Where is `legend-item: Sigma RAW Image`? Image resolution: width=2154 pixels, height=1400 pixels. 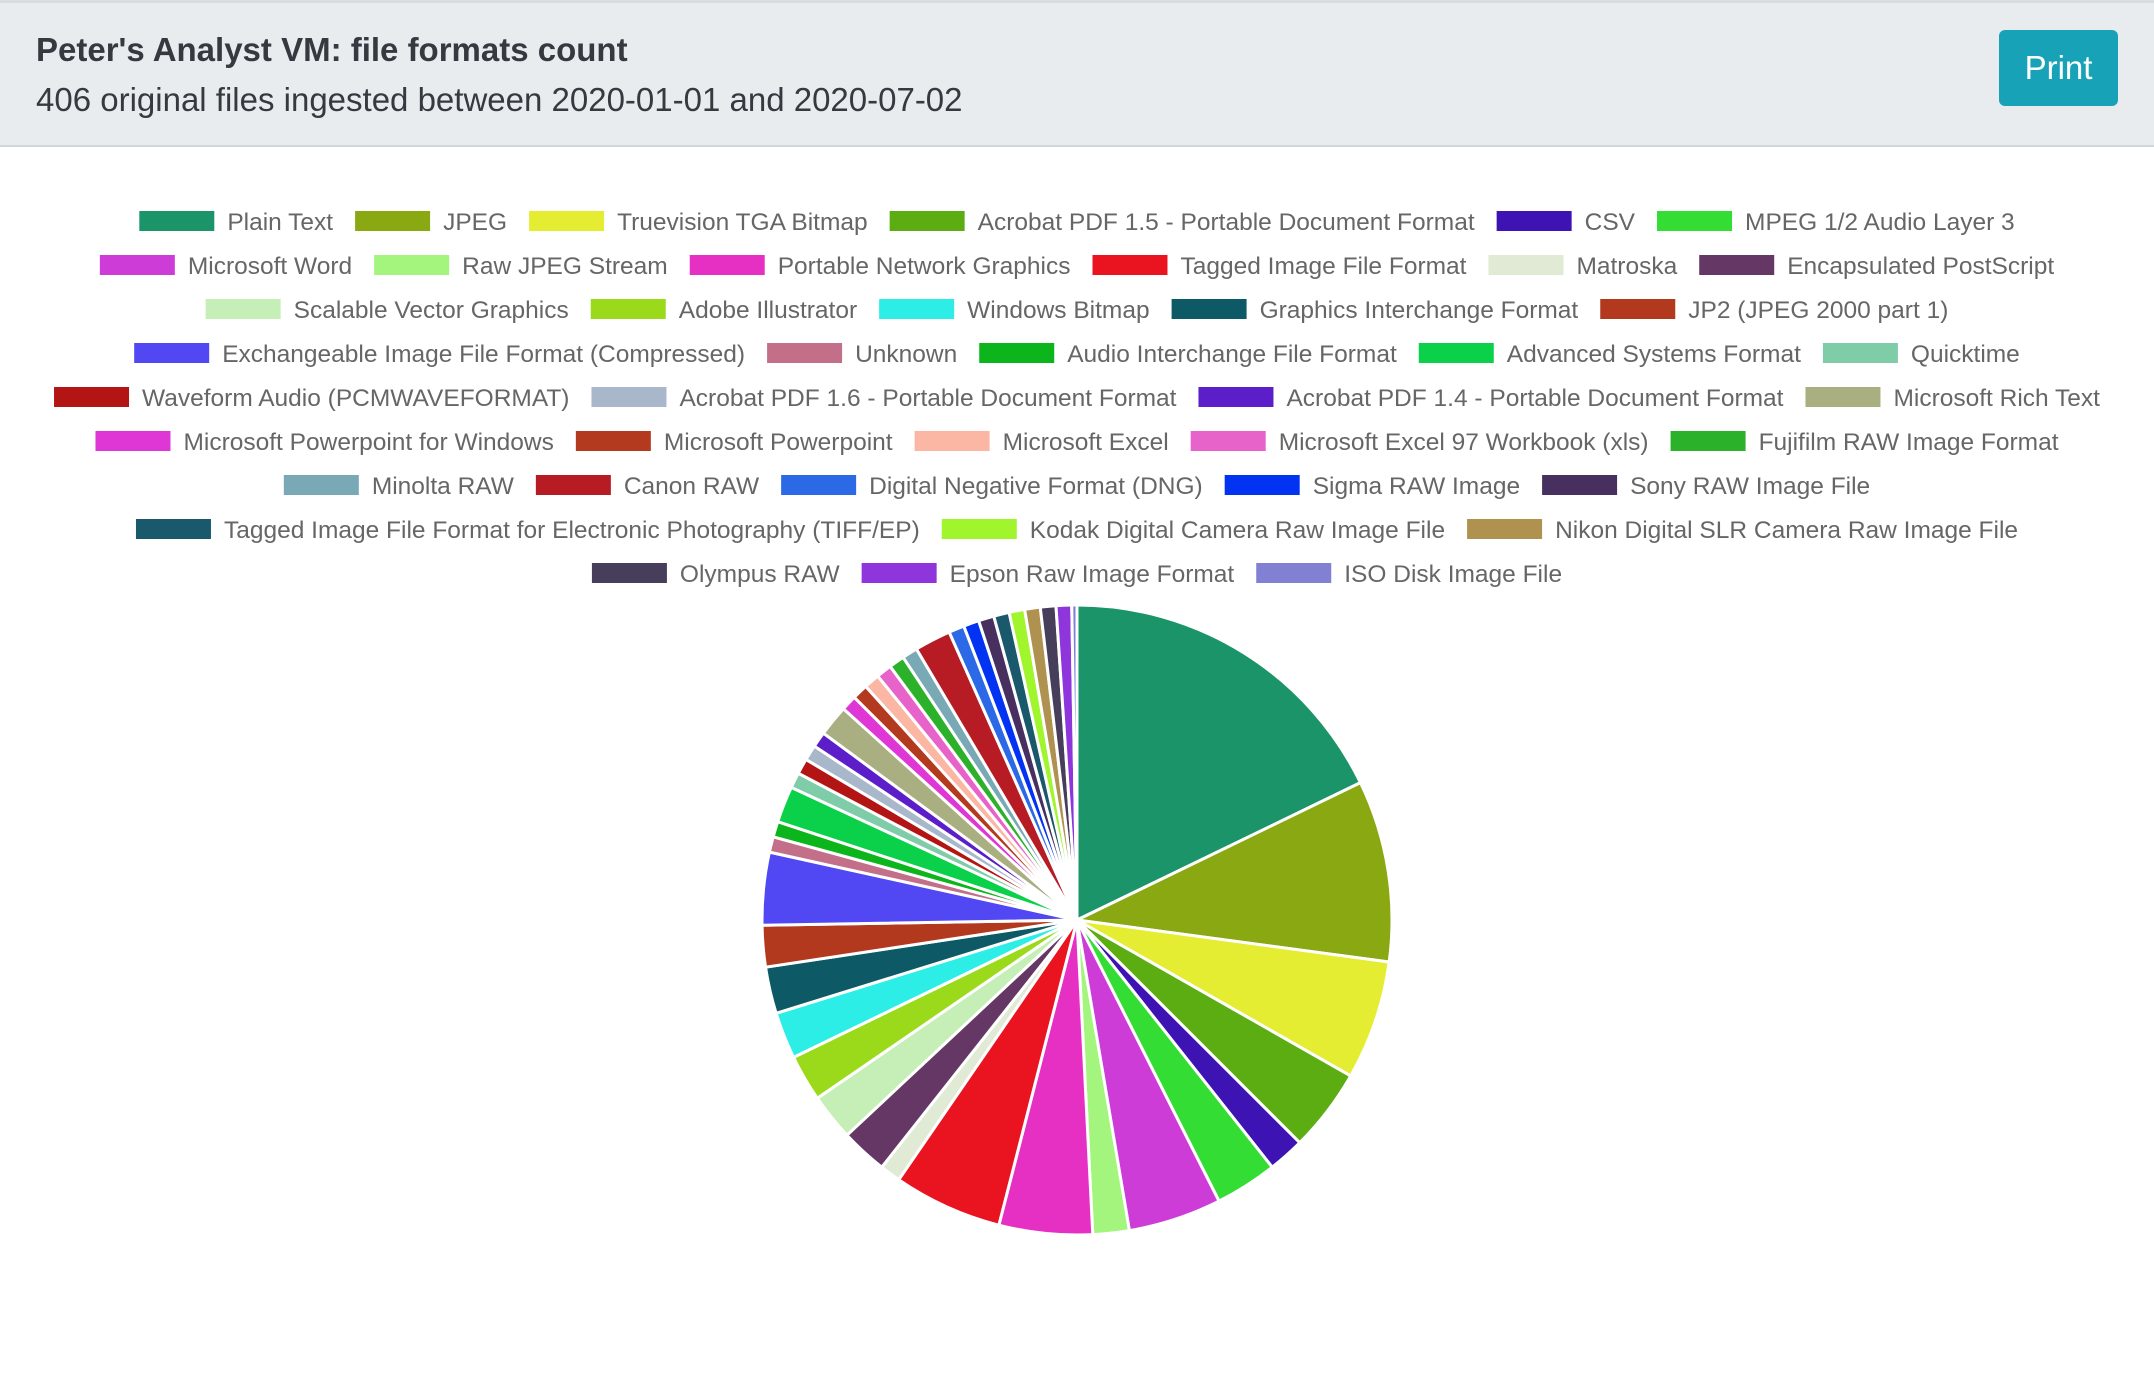 legend-item: Sigma RAW Image is located at coordinates (1372, 486).